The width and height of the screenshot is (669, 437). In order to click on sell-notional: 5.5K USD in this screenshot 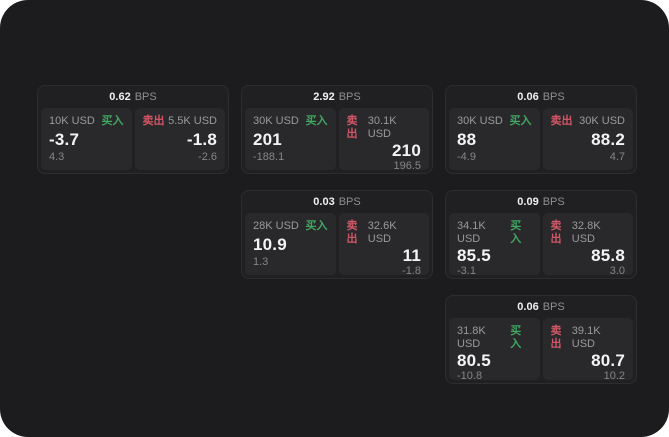, I will do `click(192, 121)`.